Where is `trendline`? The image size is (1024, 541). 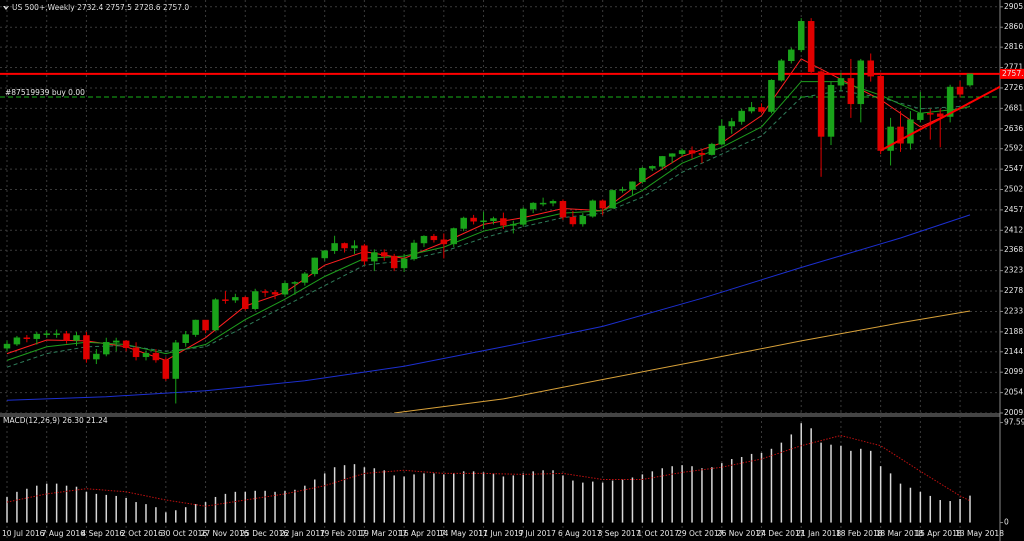 trendline is located at coordinates (940, 118).